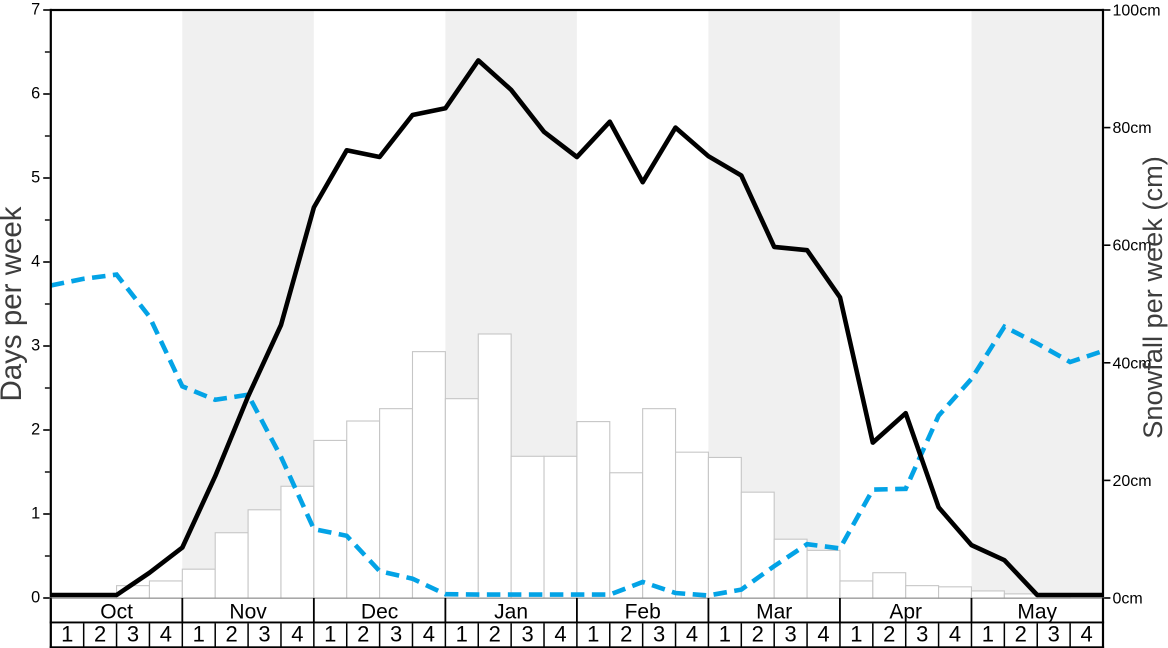  Describe the element at coordinates (1128, 599) in the screenshot. I see `svg-text: 0cm` at that location.